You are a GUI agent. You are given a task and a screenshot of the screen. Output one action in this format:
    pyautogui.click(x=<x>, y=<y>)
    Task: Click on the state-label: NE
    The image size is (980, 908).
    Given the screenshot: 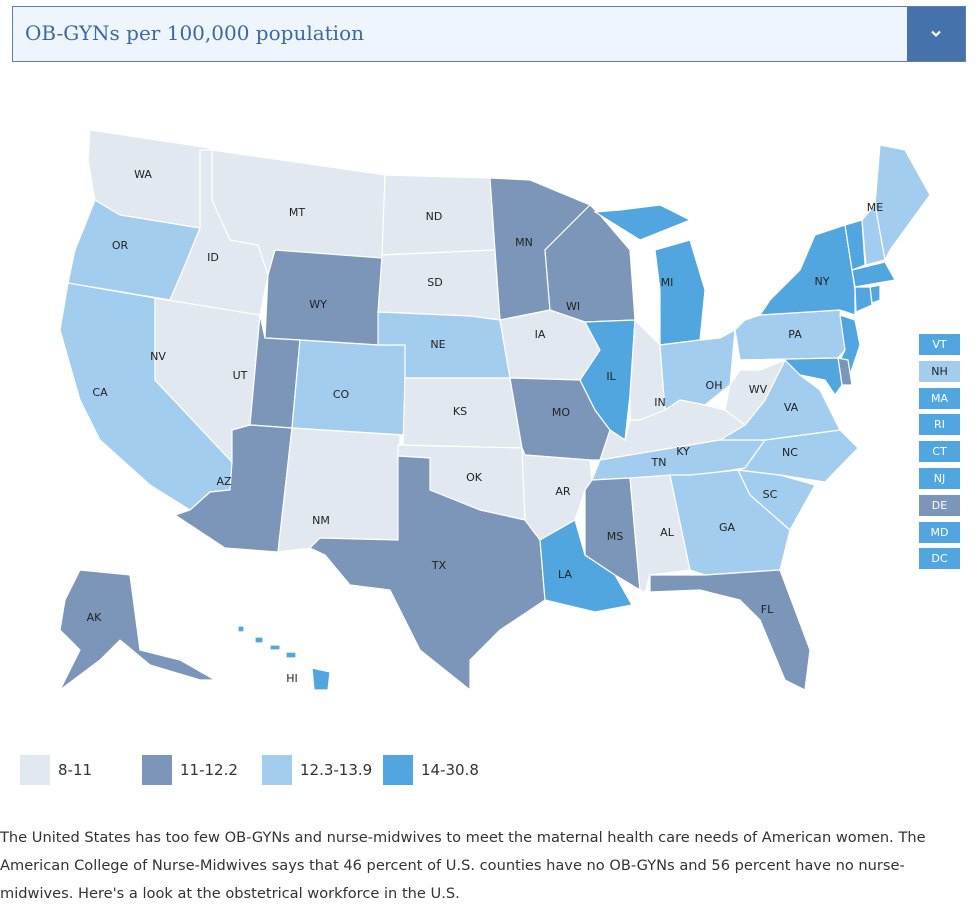 What is the action you would take?
    pyautogui.click(x=437, y=344)
    